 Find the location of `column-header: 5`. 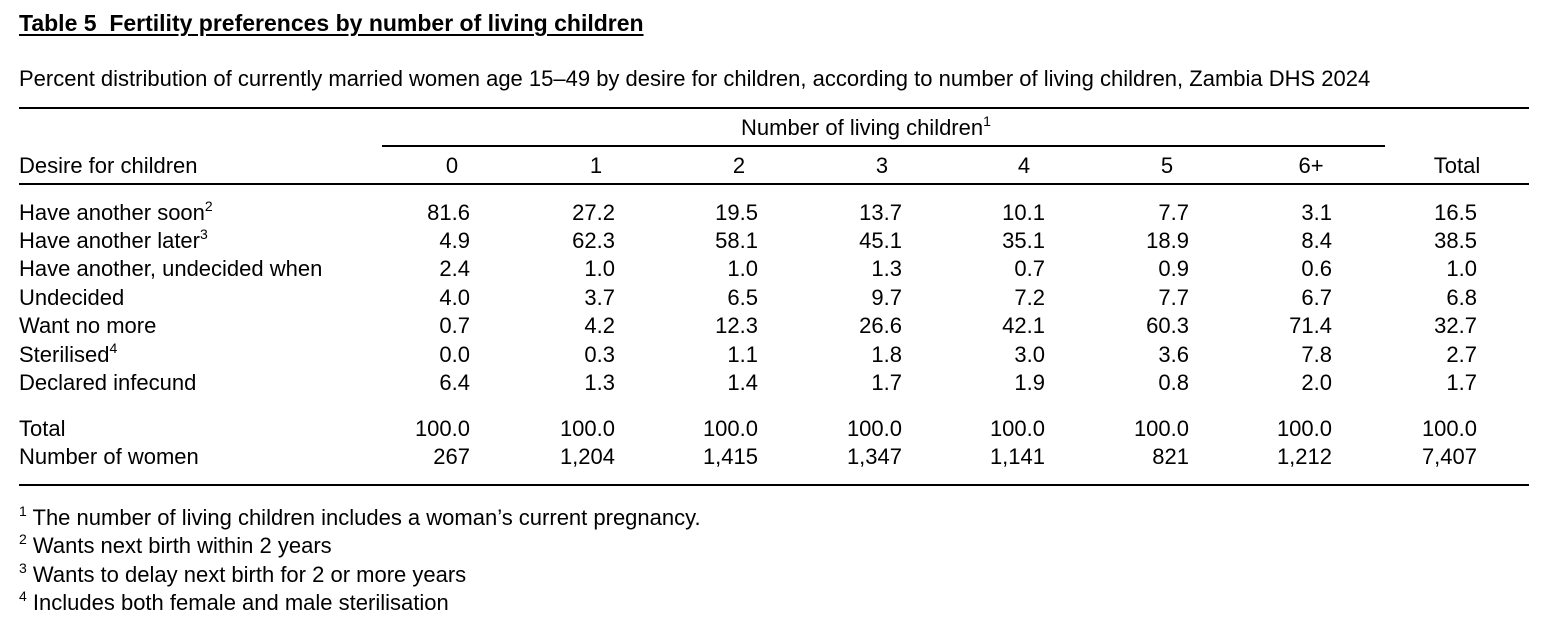

column-header: 5 is located at coordinates (1167, 165).